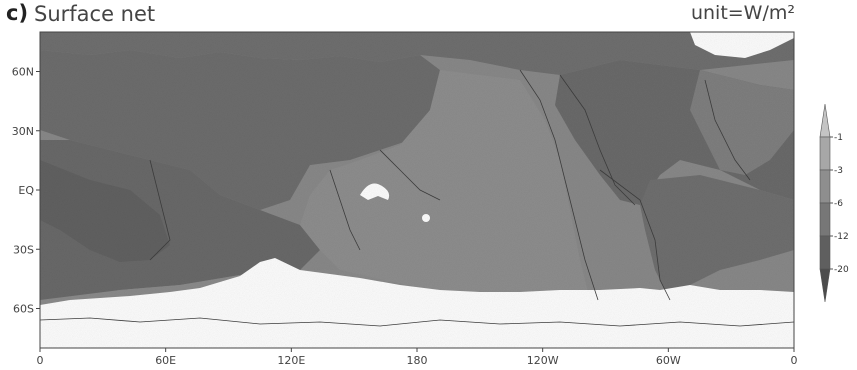 The width and height of the screenshot is (857, 370). What do you see at coordinates (841, 270) in the screenshot?
I see `colorbar-level-label: -20` at bounding box center [841, 270].